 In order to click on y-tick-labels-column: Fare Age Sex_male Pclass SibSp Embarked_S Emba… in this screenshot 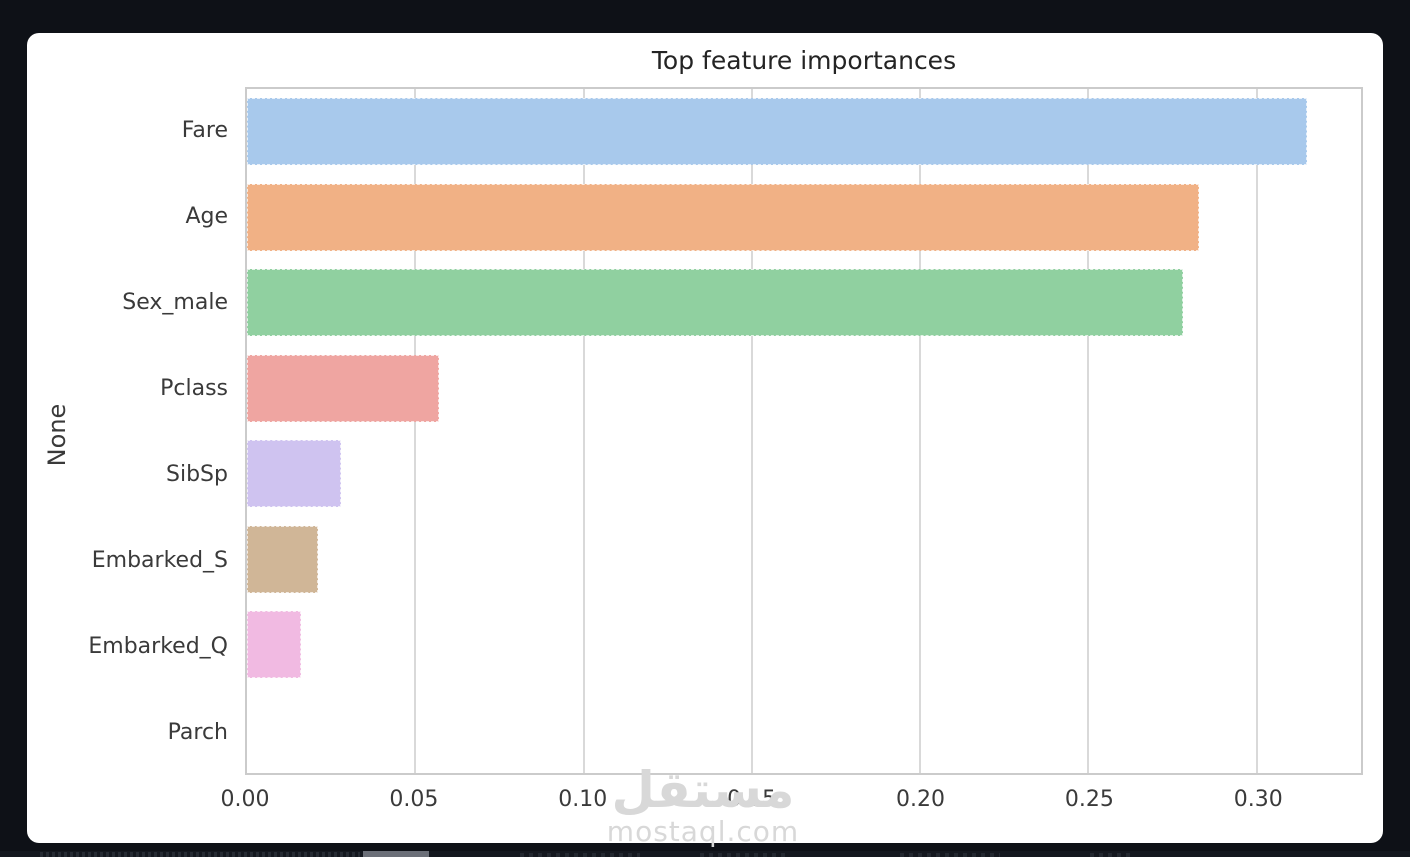, I will do `click(127, 431)`.